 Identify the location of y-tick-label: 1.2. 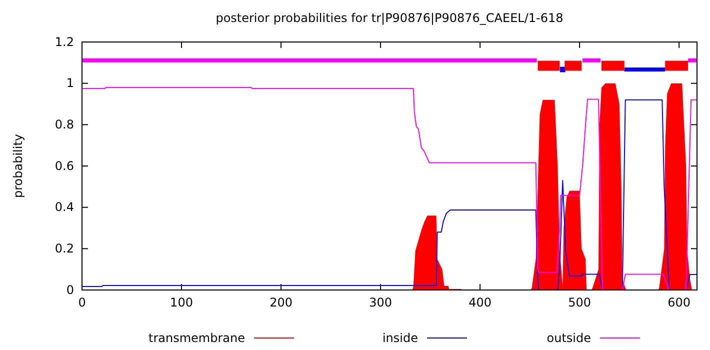
(64, 41).